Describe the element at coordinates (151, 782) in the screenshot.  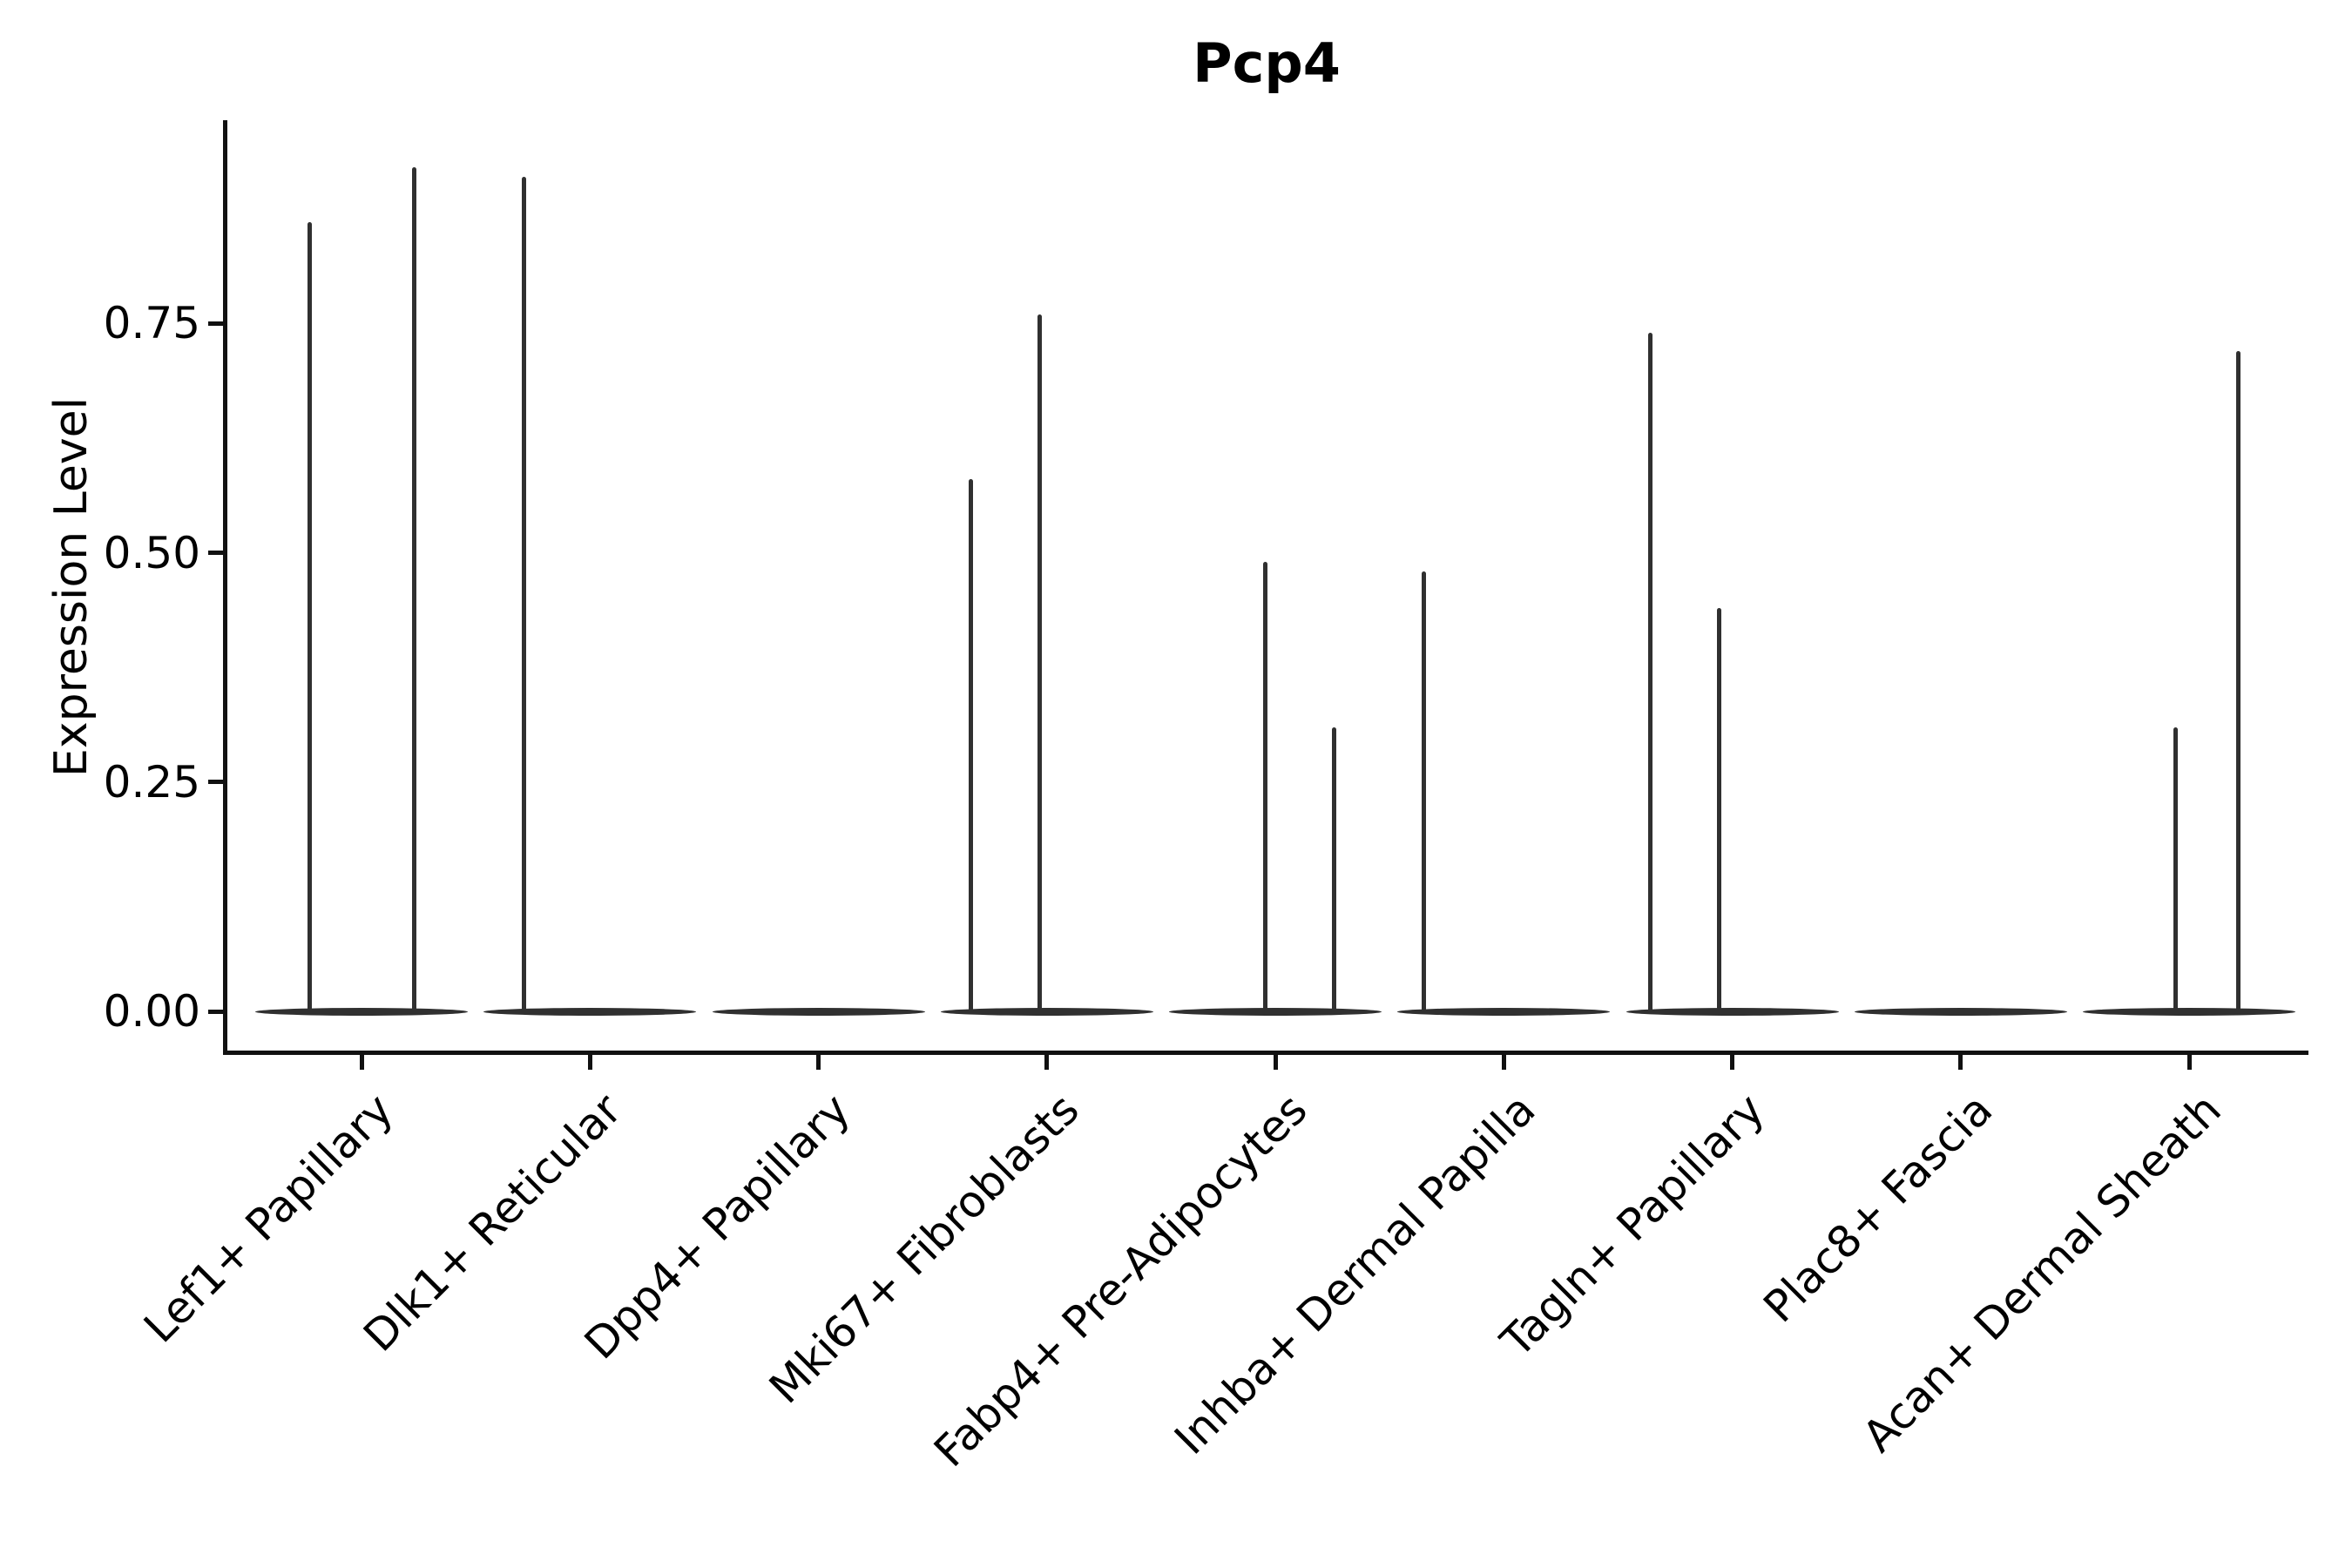
I see `y-tick-label: 0.25` at that location.